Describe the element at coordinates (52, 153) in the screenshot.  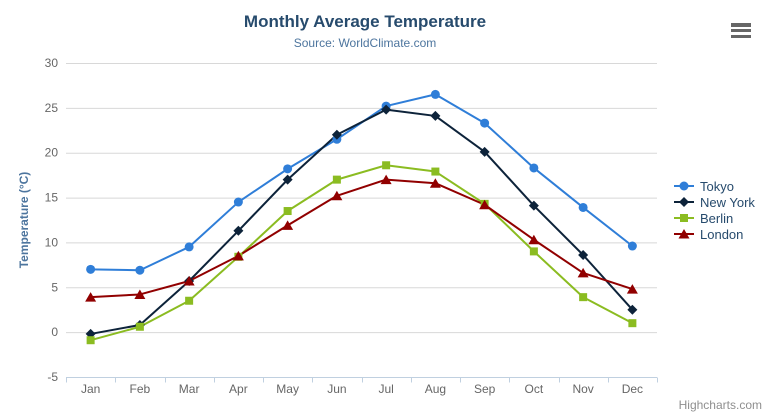
I see `y-axis-label: 20` at that location.